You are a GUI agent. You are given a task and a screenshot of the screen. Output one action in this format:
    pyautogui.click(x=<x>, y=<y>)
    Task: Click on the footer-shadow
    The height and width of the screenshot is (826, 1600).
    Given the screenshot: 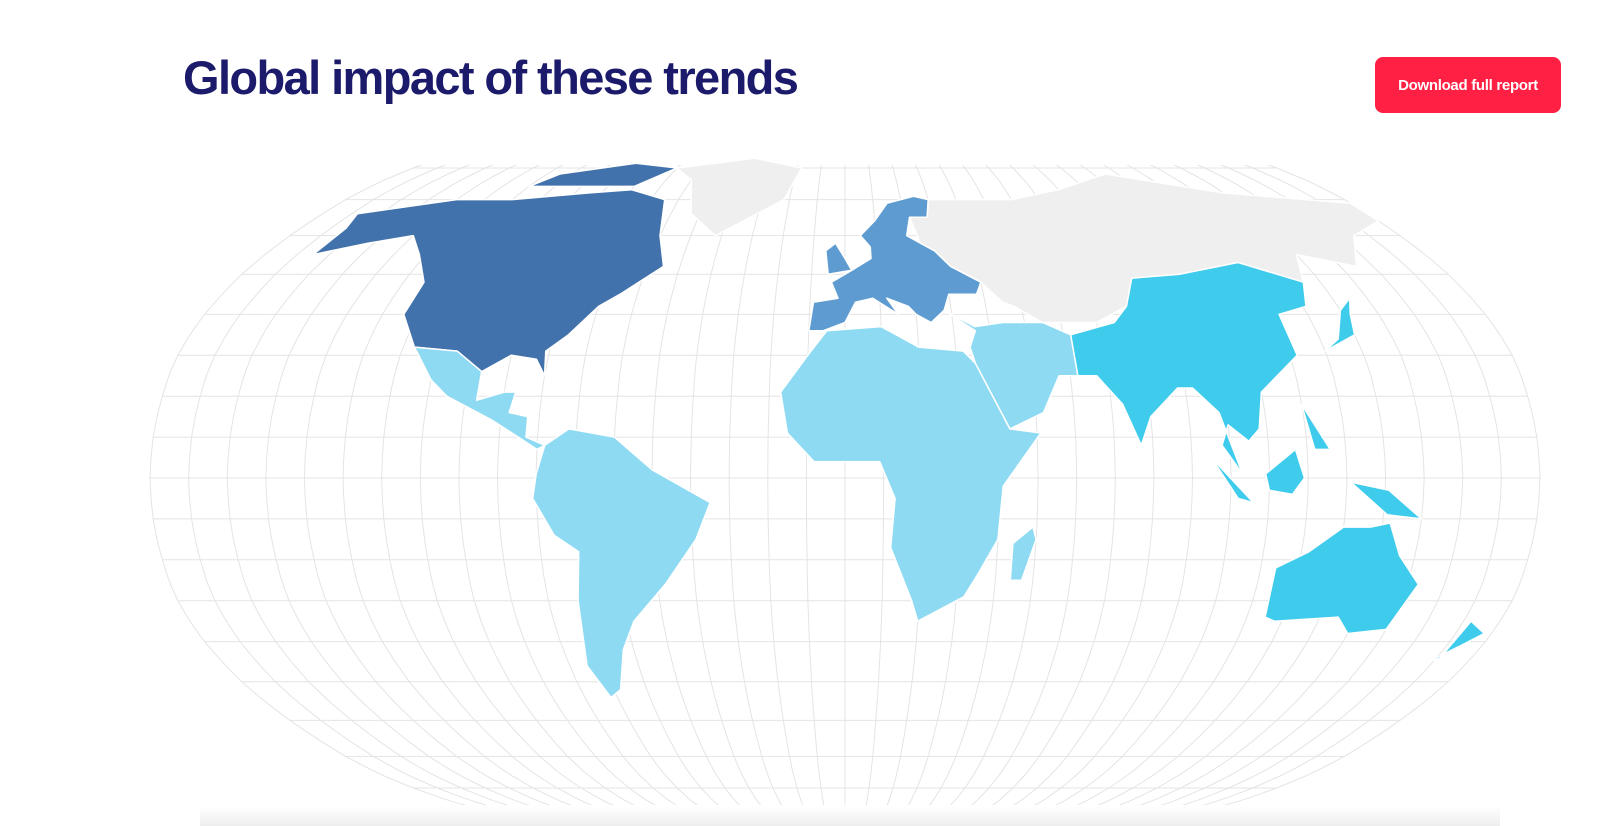 What is the action you would take?
    pyautogui.click(x=850, y=816)
    